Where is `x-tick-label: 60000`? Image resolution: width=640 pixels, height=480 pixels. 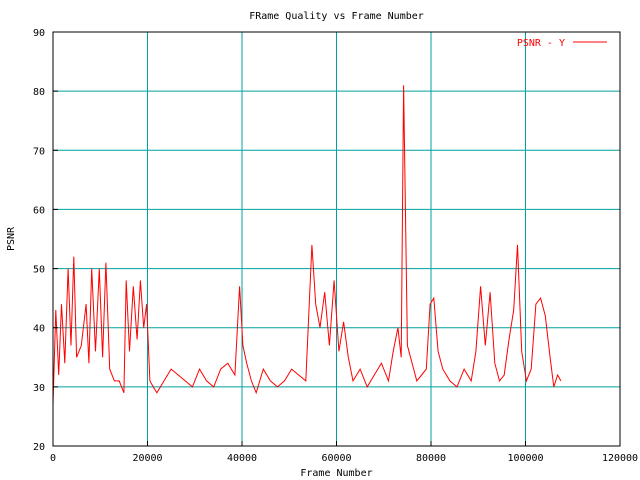 x-tick-label: 60000 is located at coordinates (336, 458).